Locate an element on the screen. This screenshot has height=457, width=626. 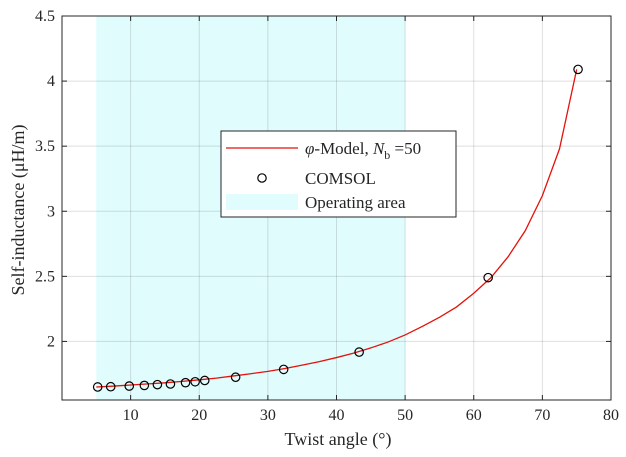
y-tick-label: 3.5 is located at coordinates (45, 146).